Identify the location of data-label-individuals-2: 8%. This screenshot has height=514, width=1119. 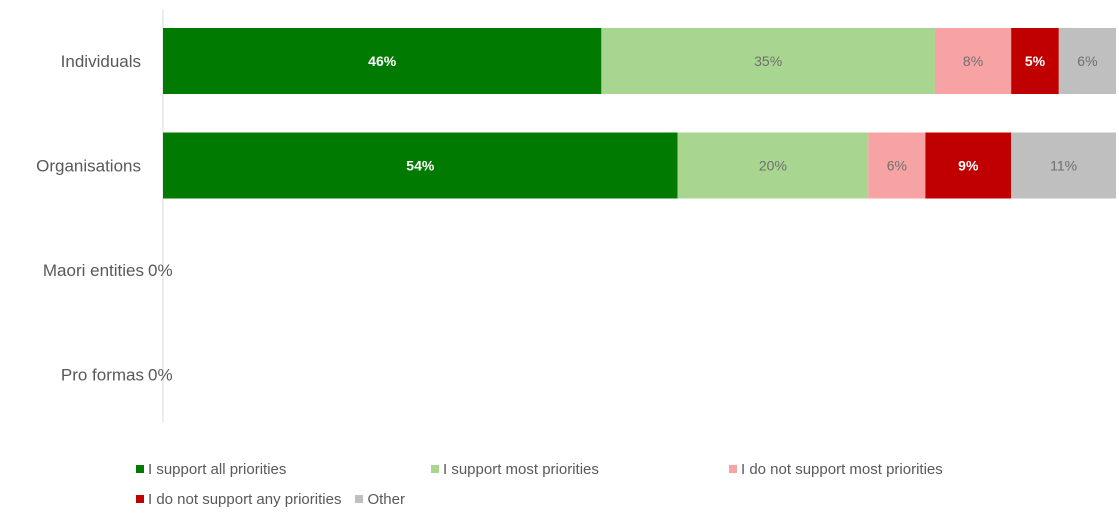
(973, 61).